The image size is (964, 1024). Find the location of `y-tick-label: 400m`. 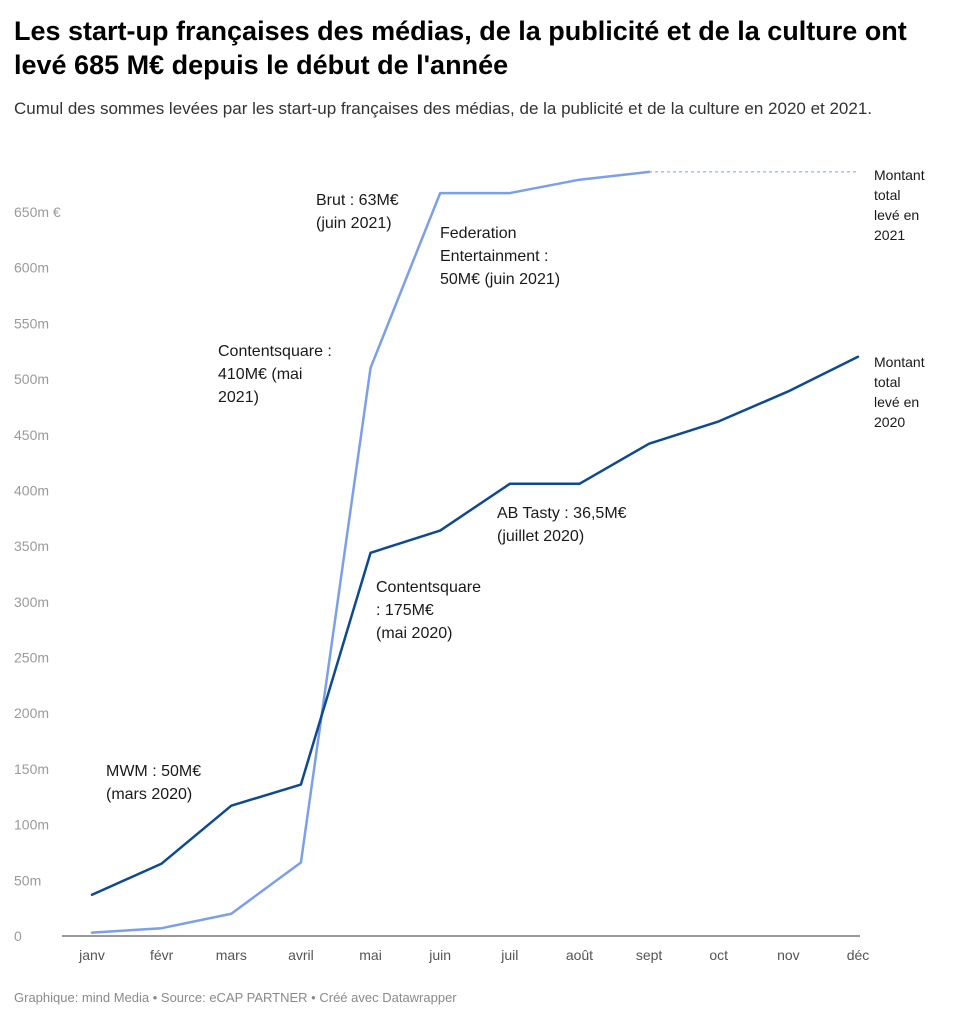

y-tick-label: 400m is located at coordinates (31, 490).